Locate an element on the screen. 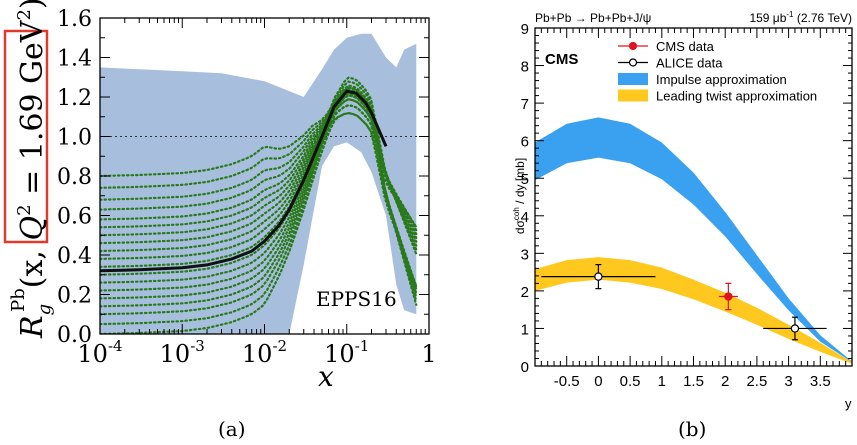  y-tick-label: 1.6 is located at coordinates (74, 19).